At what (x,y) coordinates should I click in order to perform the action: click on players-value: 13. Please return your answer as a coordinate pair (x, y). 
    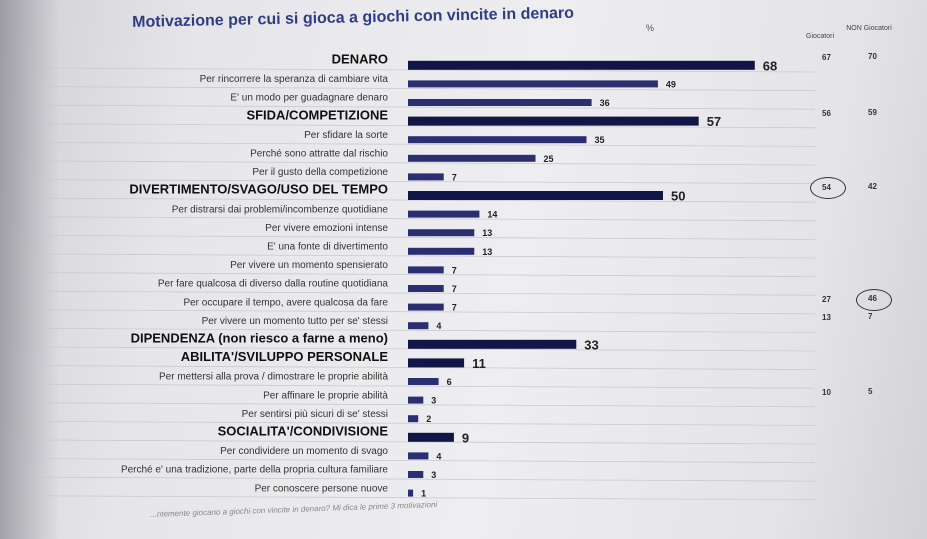
    Looking at the image, I should click on (826, 318).